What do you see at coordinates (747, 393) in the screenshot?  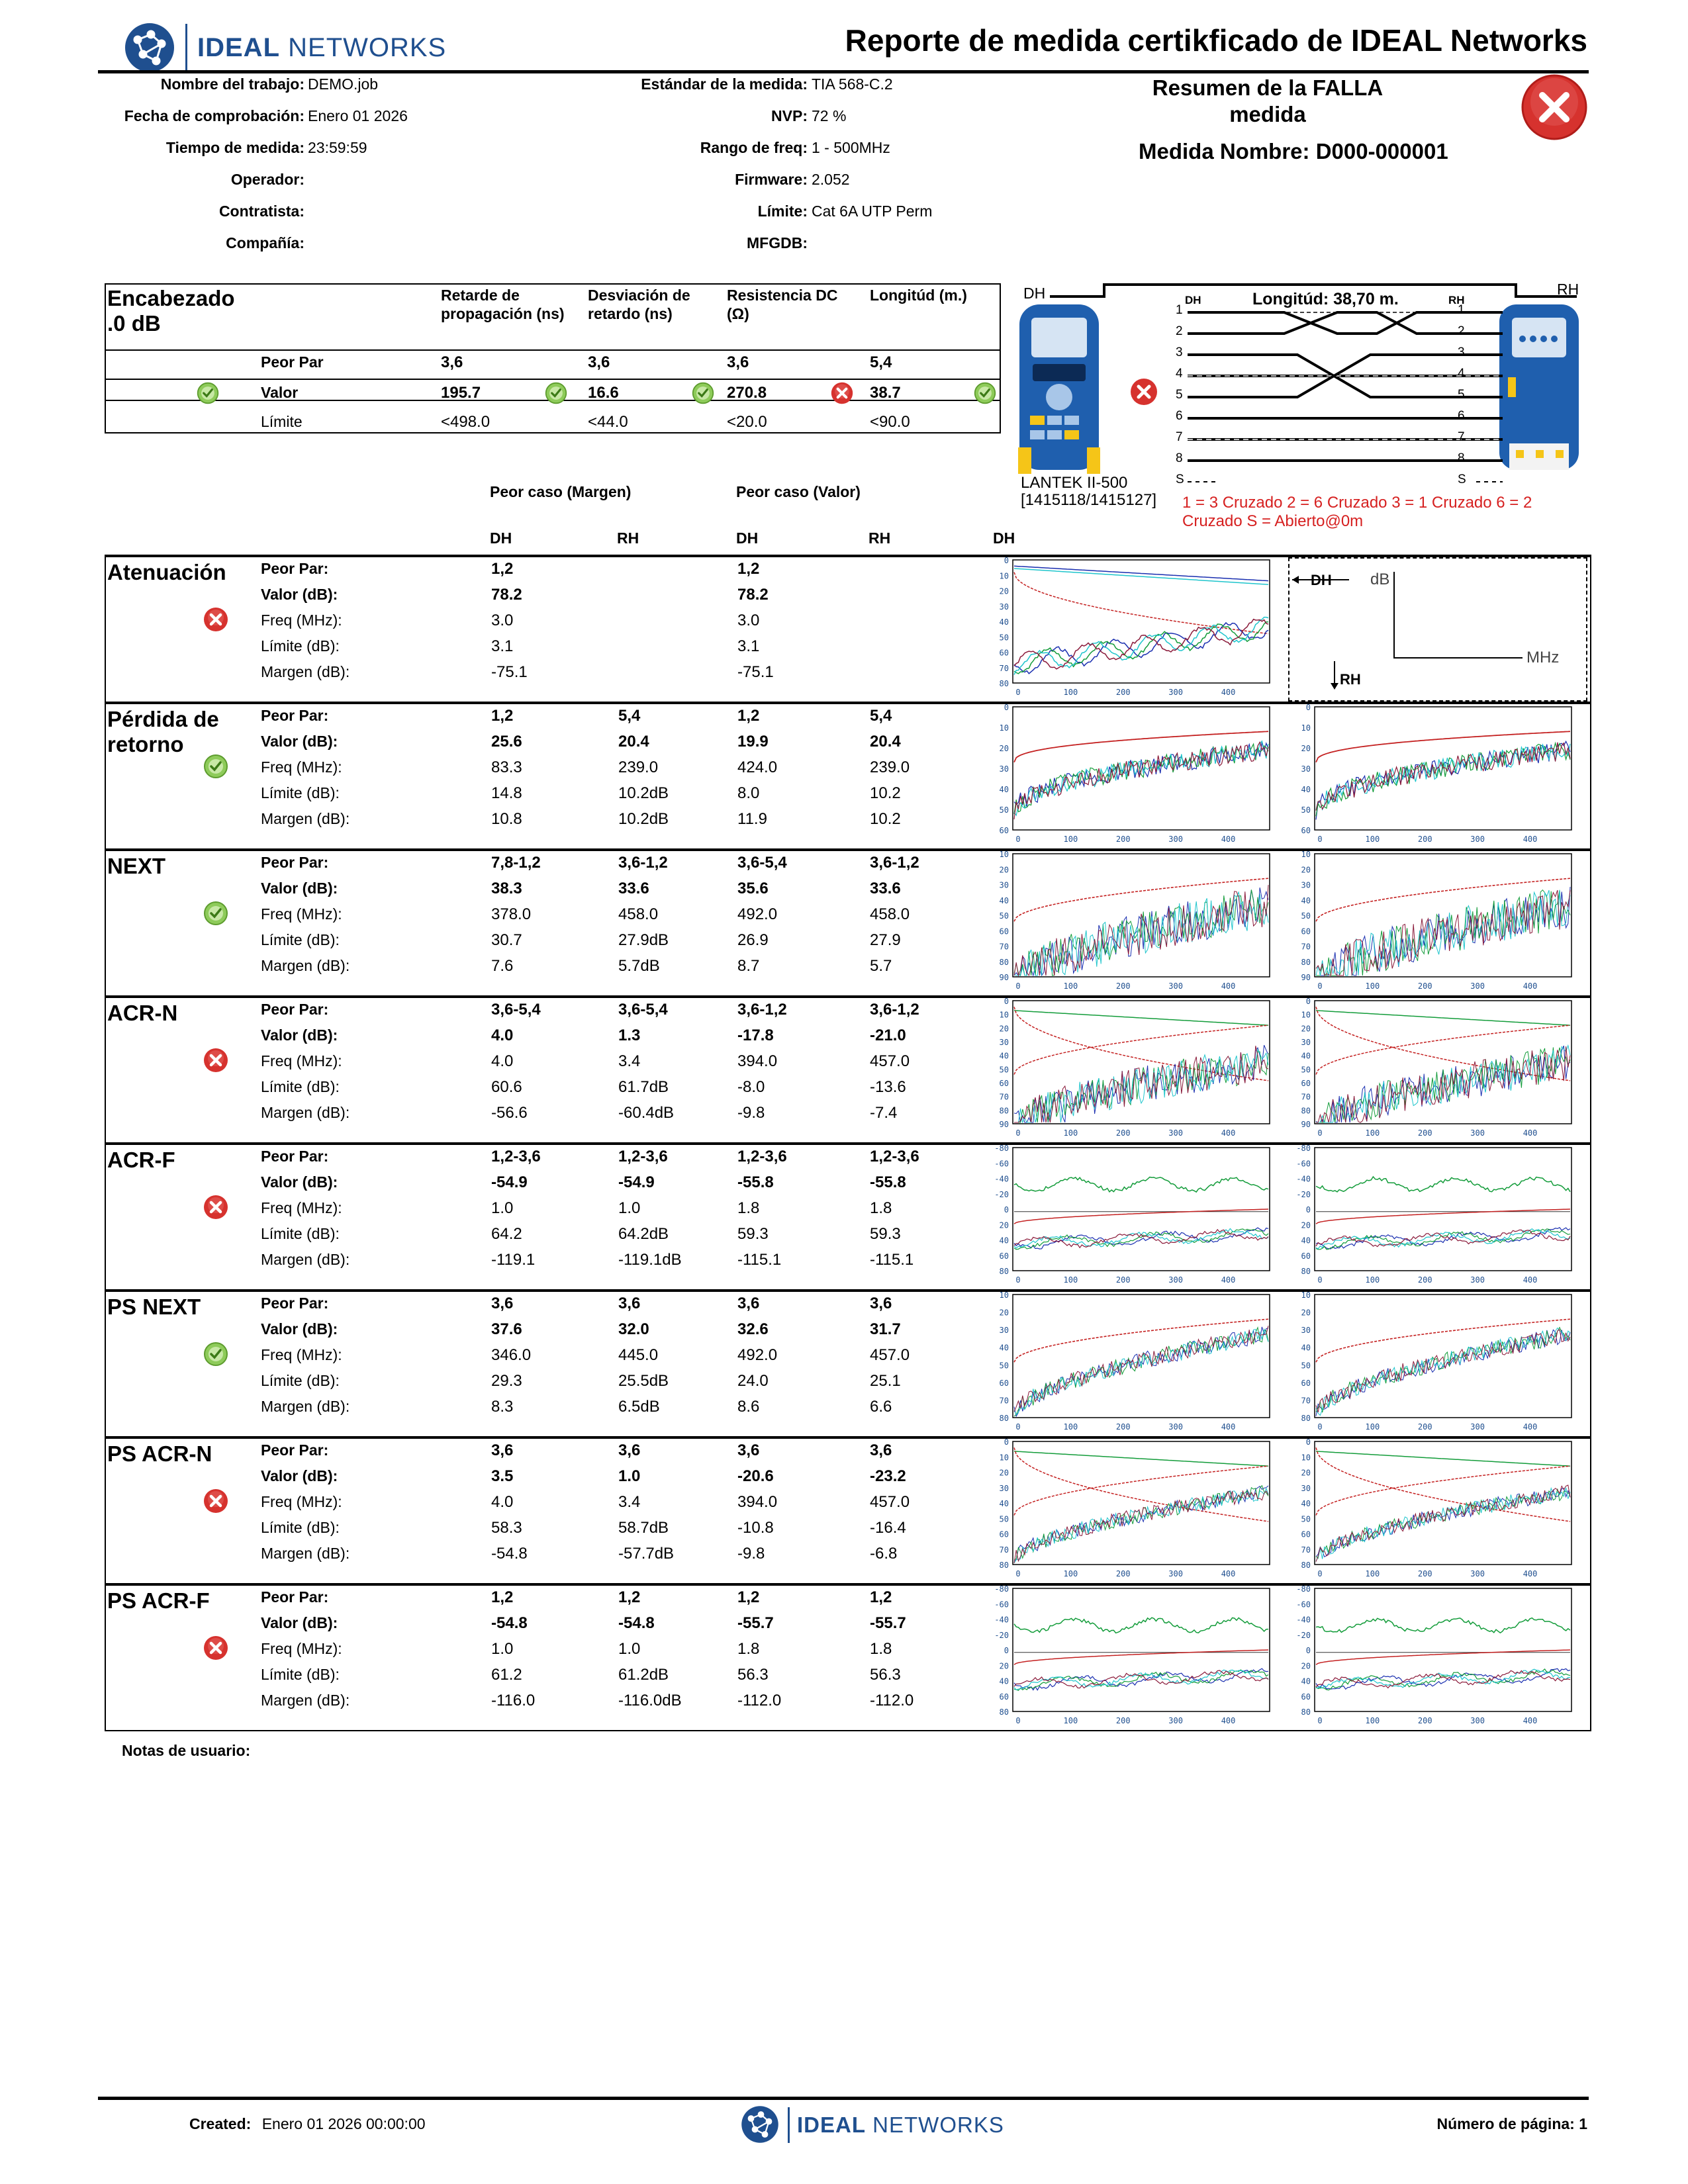 I see `summary-cell: 270.8` at bounding box center [747, 393].